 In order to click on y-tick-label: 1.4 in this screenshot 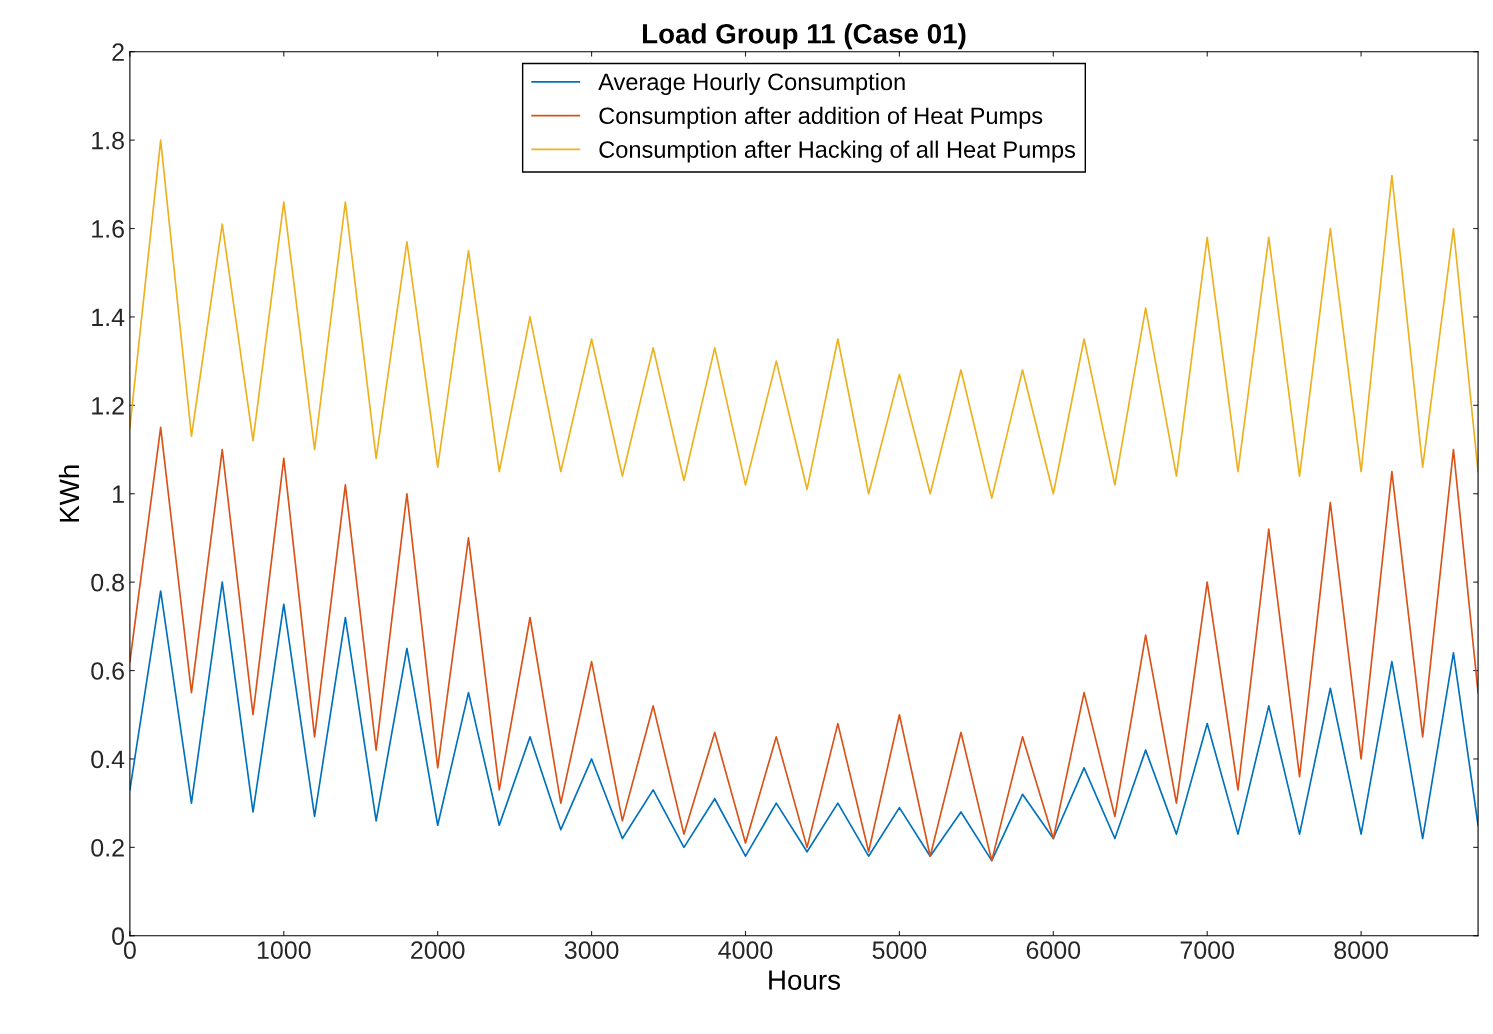, I will do `click(108, 317)`.